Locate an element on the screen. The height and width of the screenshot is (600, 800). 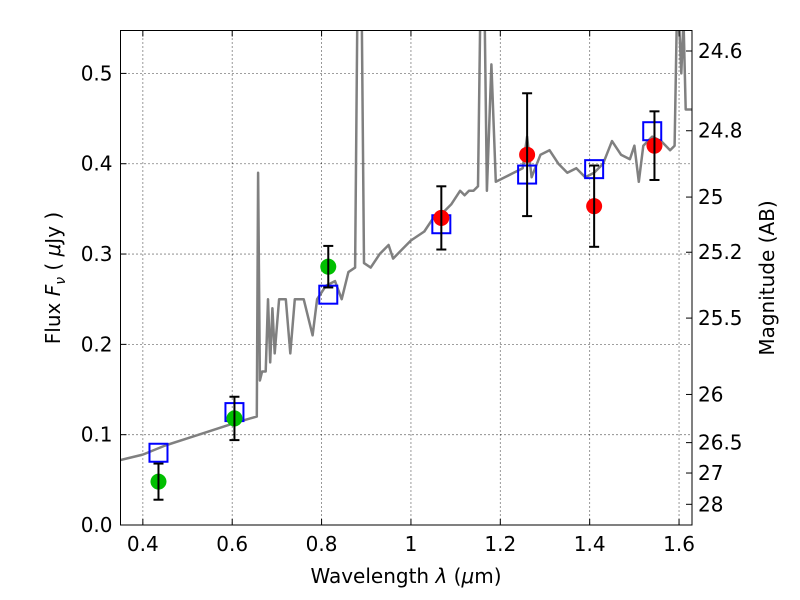
right-tick-label: 24.6 is located at coordinates (720, 51).